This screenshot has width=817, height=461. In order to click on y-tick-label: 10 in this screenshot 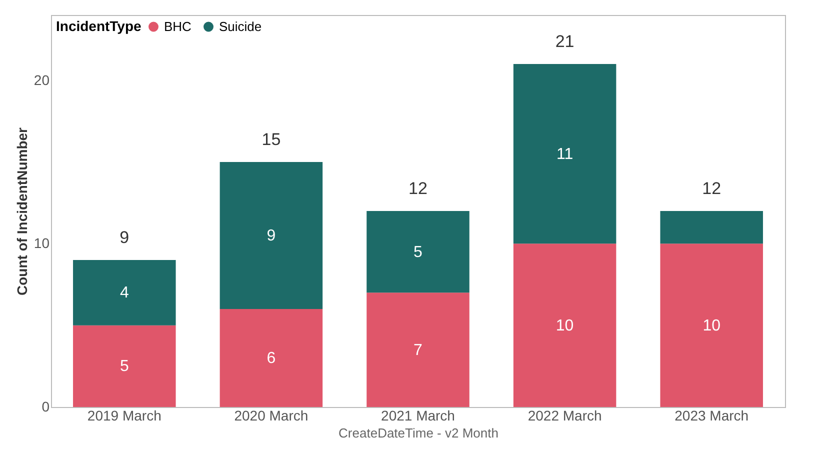, I will do `click(42, 243)`.